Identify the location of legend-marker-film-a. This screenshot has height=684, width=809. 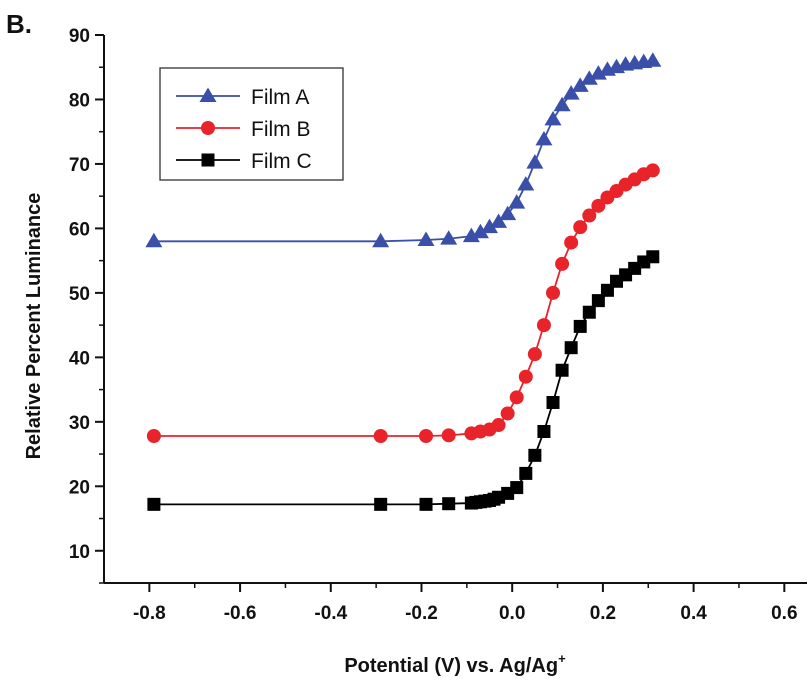
(208, 94).